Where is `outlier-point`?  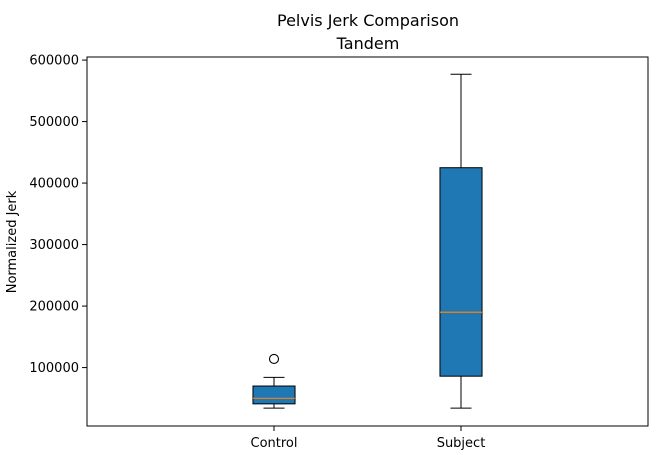
outlier-point is located at coordinates (274, 359).